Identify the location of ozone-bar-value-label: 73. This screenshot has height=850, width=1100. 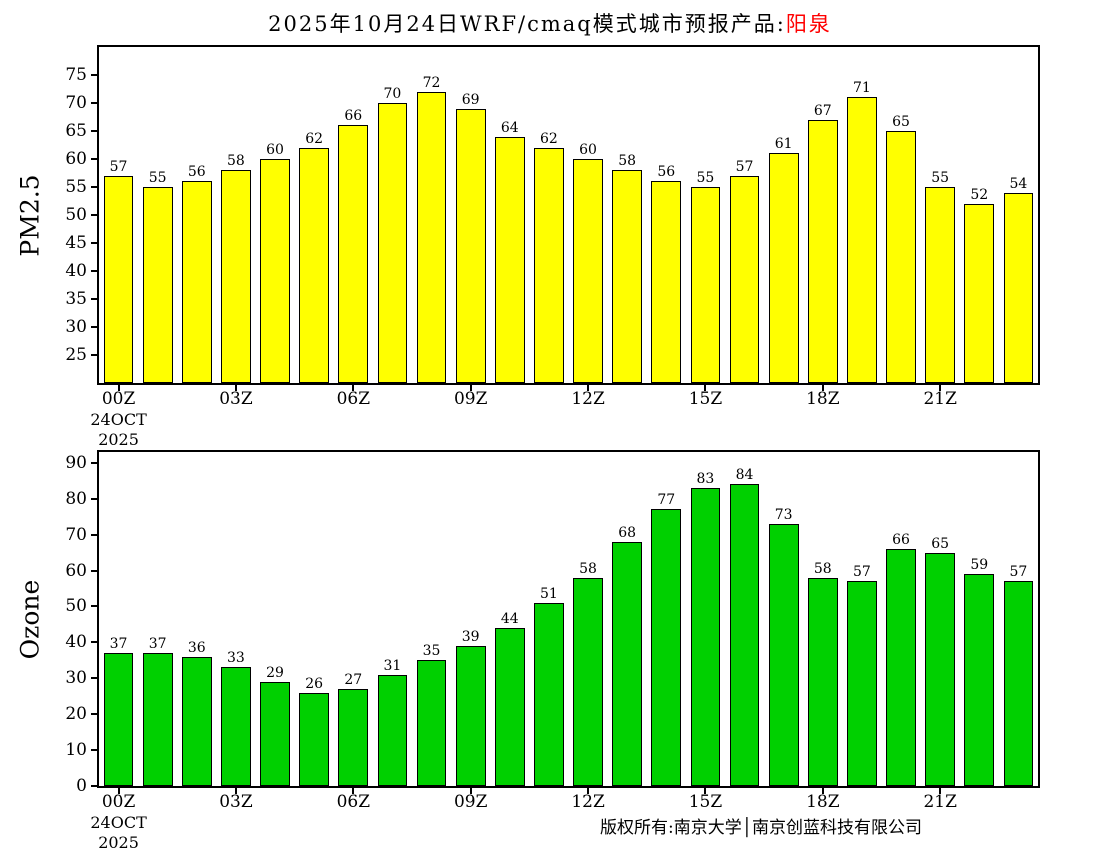
(783, 514).